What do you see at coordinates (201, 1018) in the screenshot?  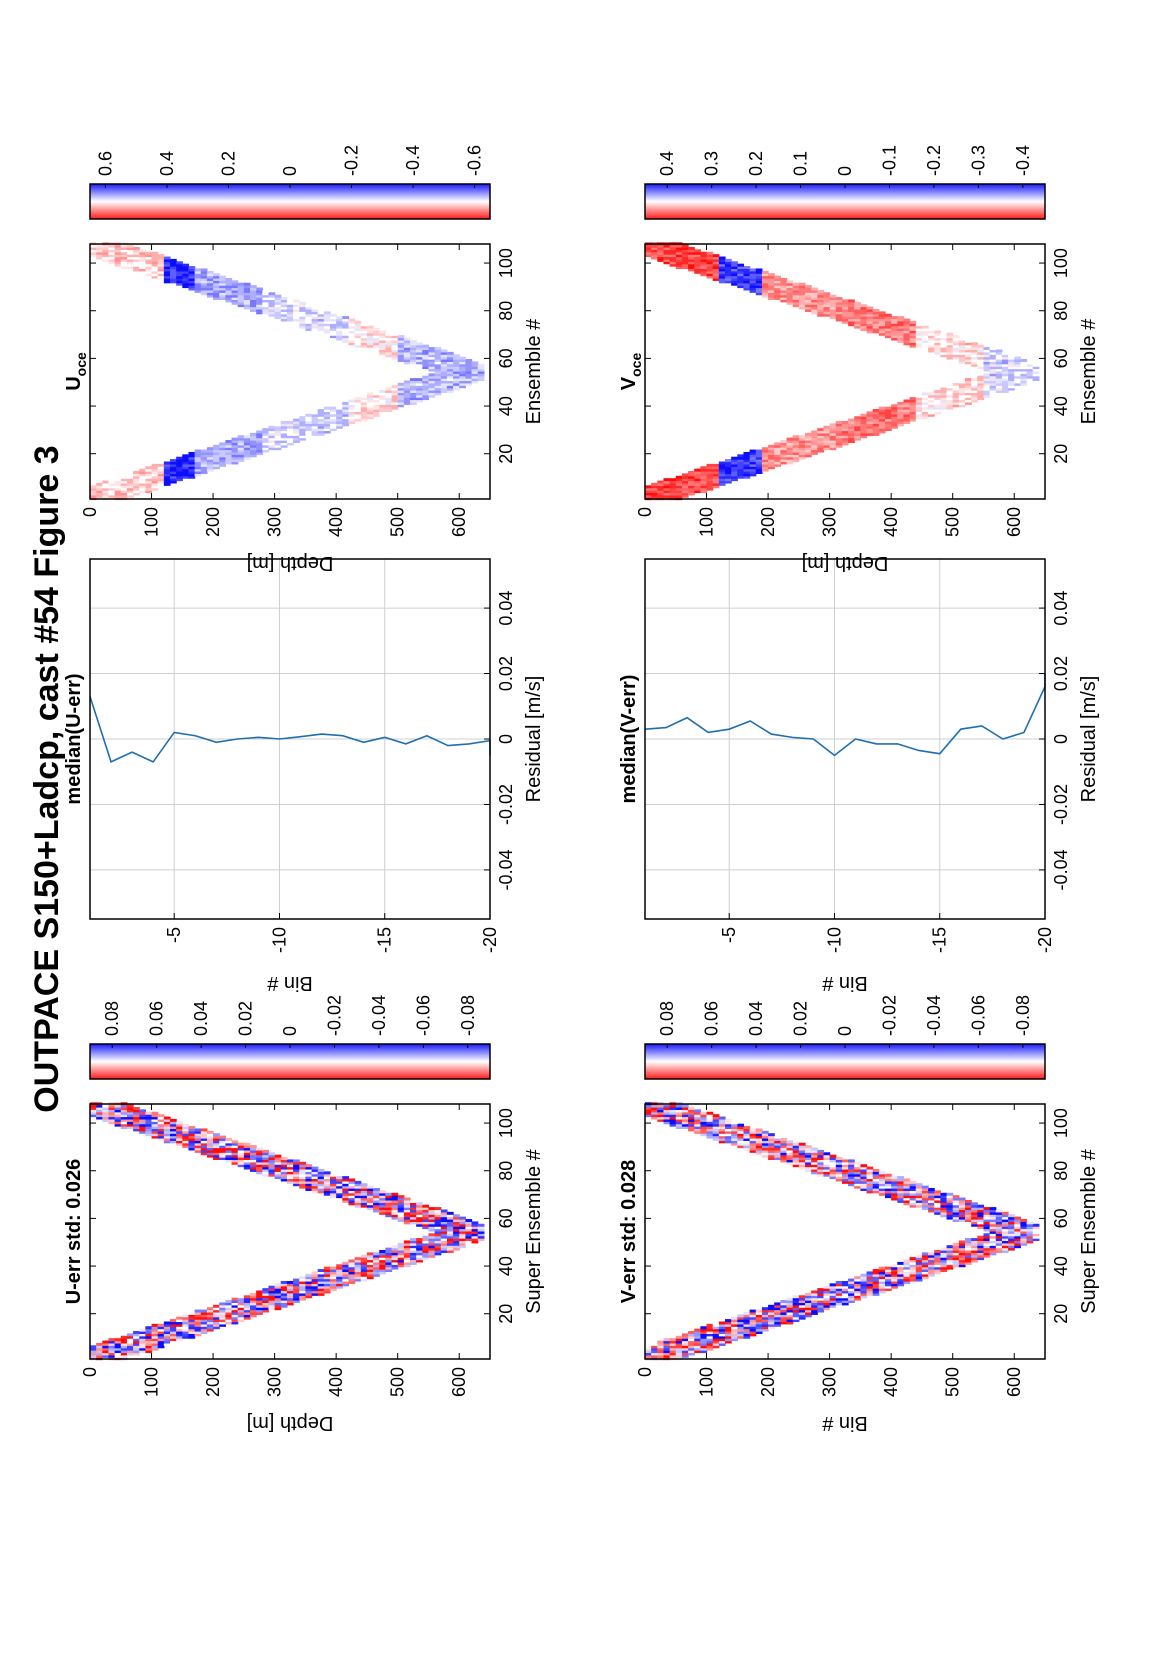 I see `uerr-cbar-label: 0.04` at bounding box center [201, 1018].